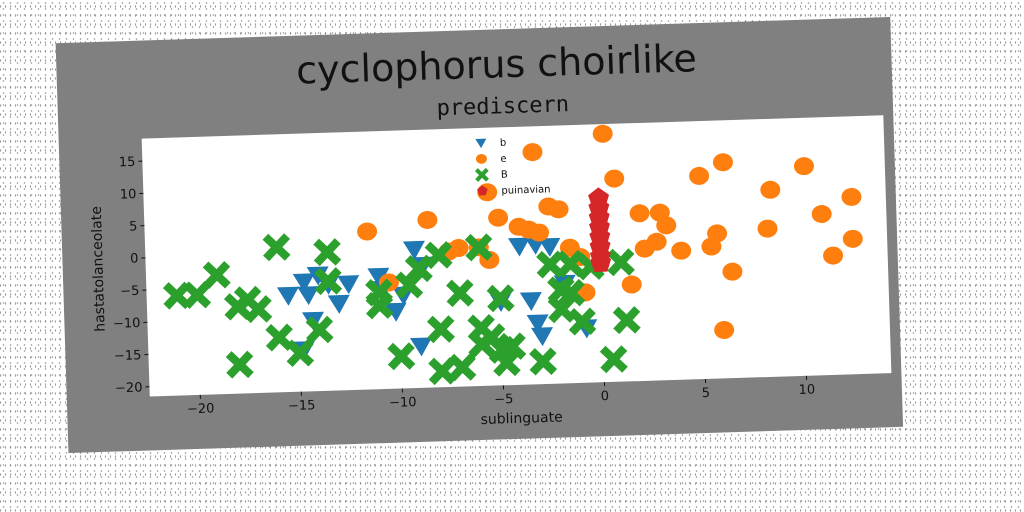 This screenshot has height=512, width=1024. What do you see at coordinates (706, 393) in the screenshot?
I see `x-tick-label: 5` at bounding box center [706, 393].